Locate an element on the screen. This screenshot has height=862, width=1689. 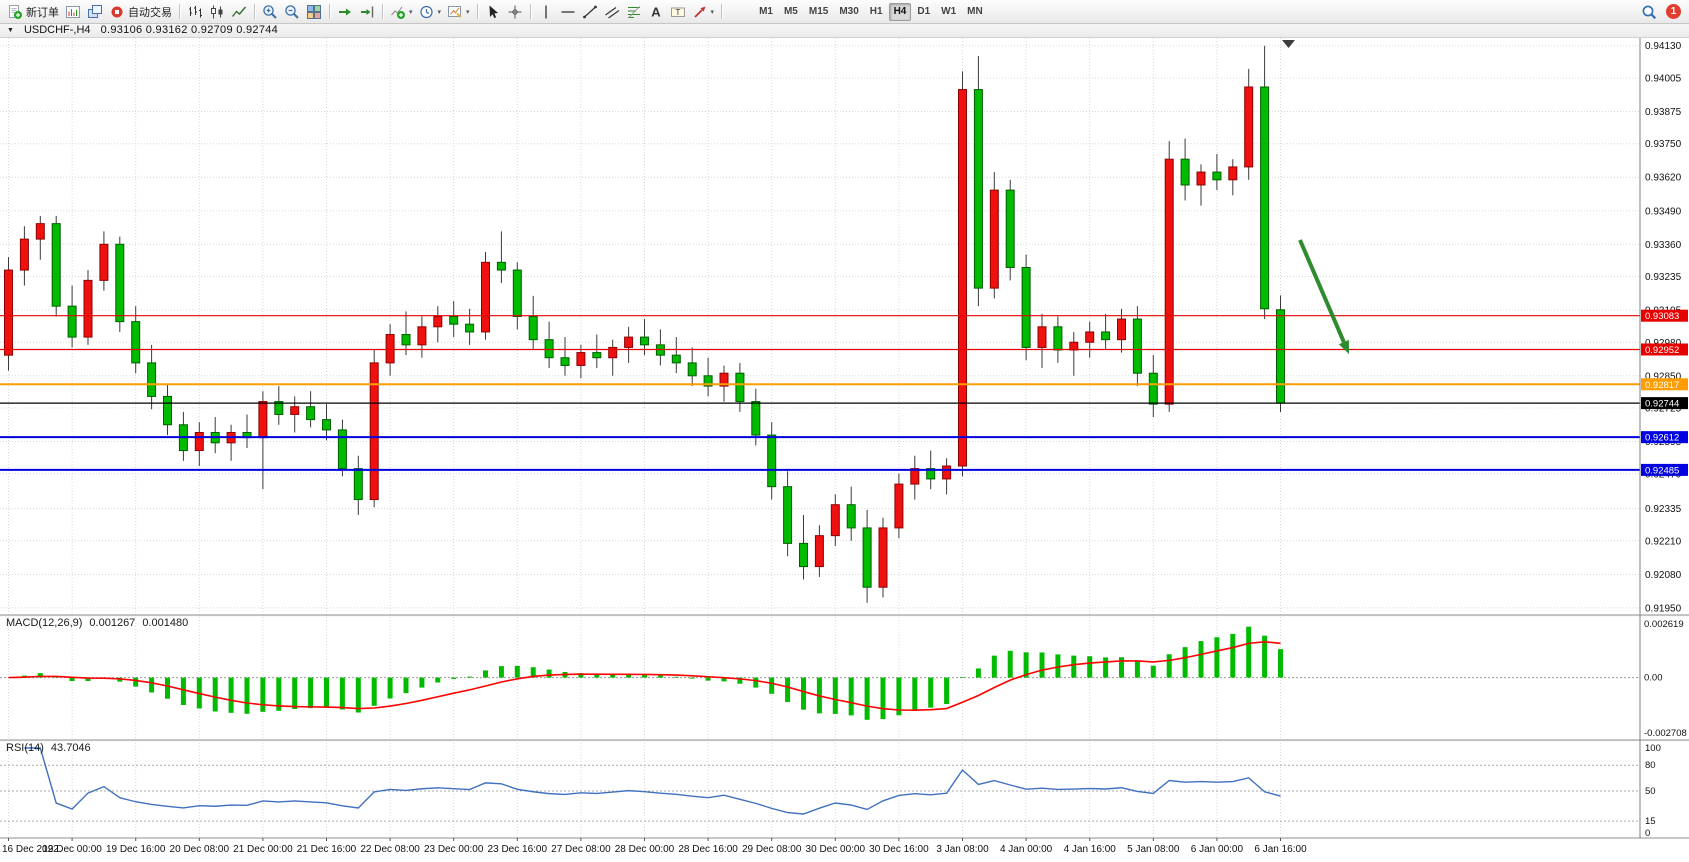
main-toolbar: 新订单 自动交易 ▾ ▾ ▾ A T ▾ M1 M5 M15 M30 H1 H4 D1 W1 MN 1 is located at coordinates (844, 12).